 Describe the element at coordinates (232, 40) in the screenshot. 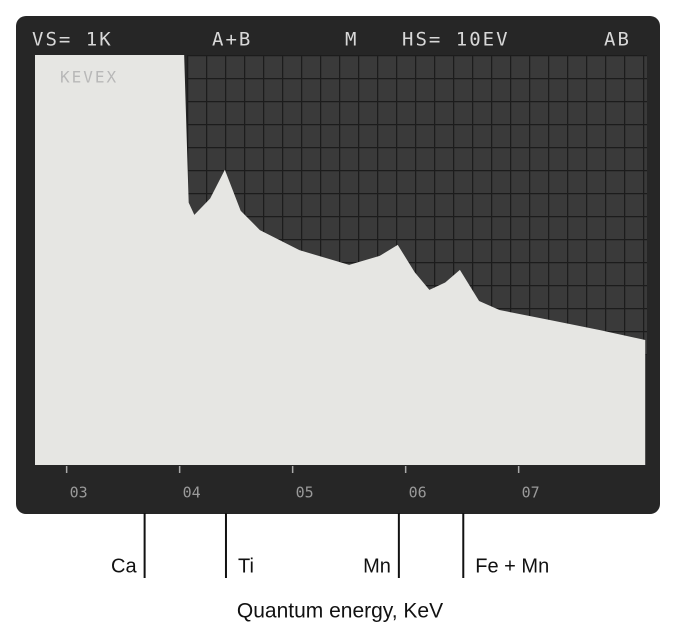

I see `header-label: A+B` at that location.